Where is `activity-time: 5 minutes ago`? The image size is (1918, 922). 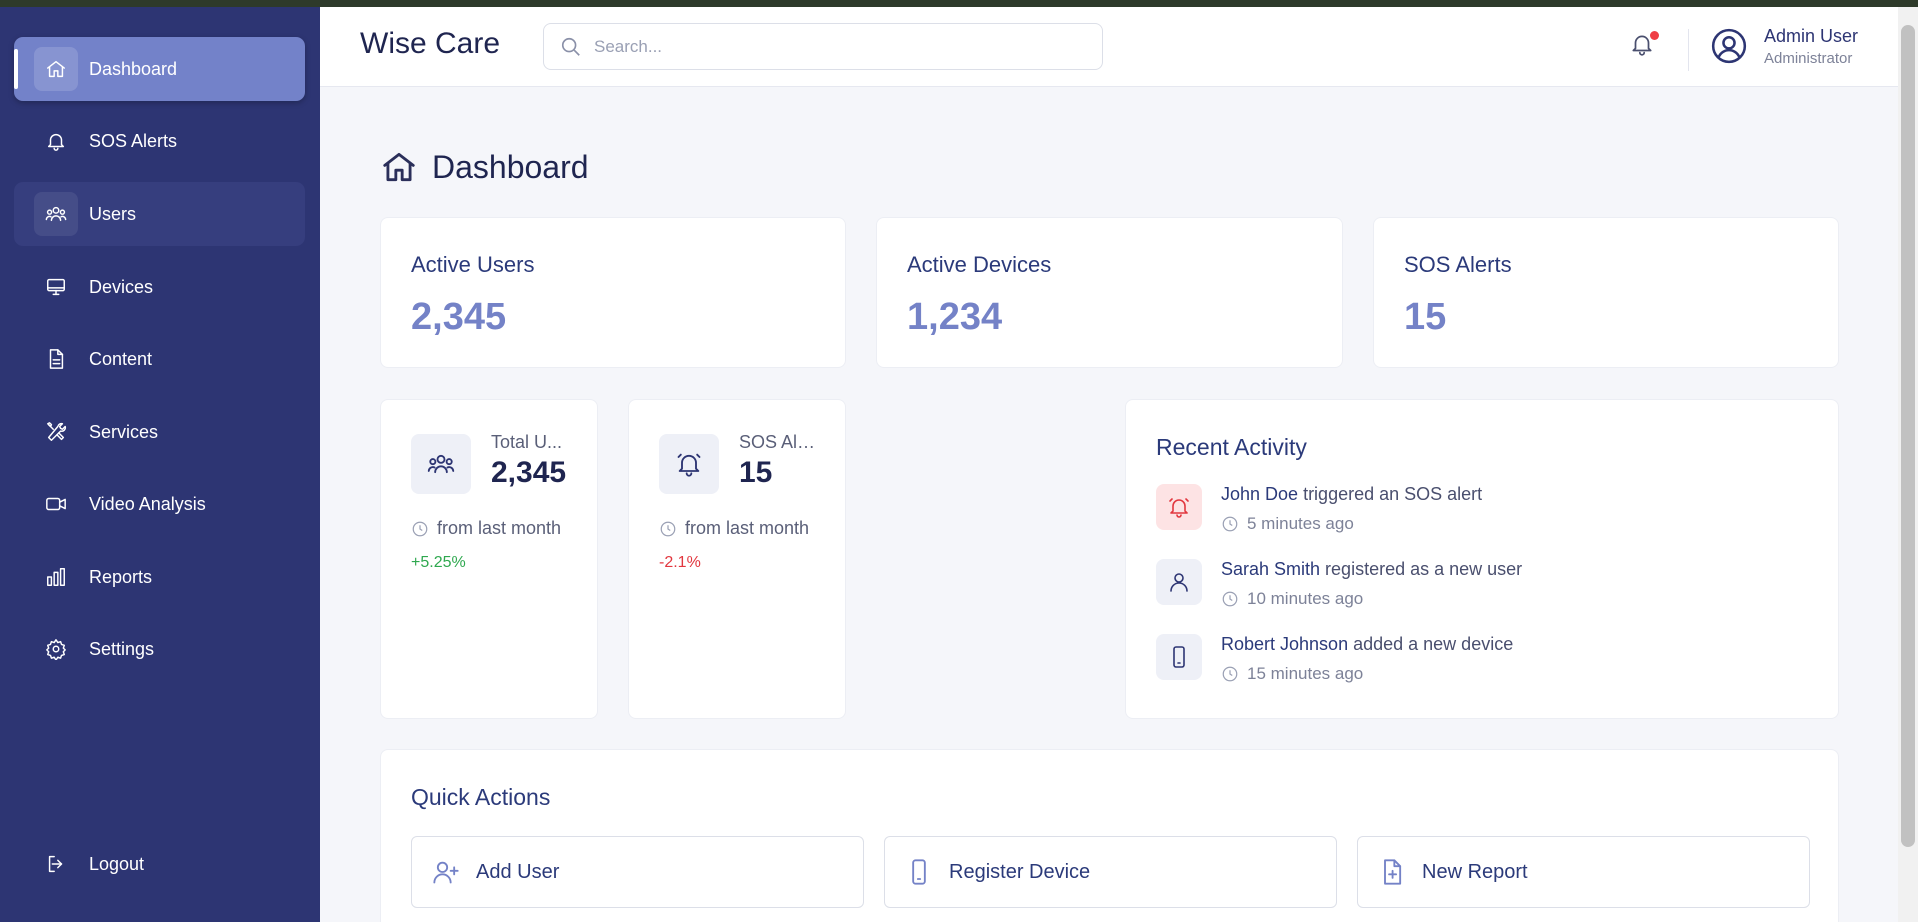 activity-time: 5 minutes ago is located at coordinates (1287, 524).